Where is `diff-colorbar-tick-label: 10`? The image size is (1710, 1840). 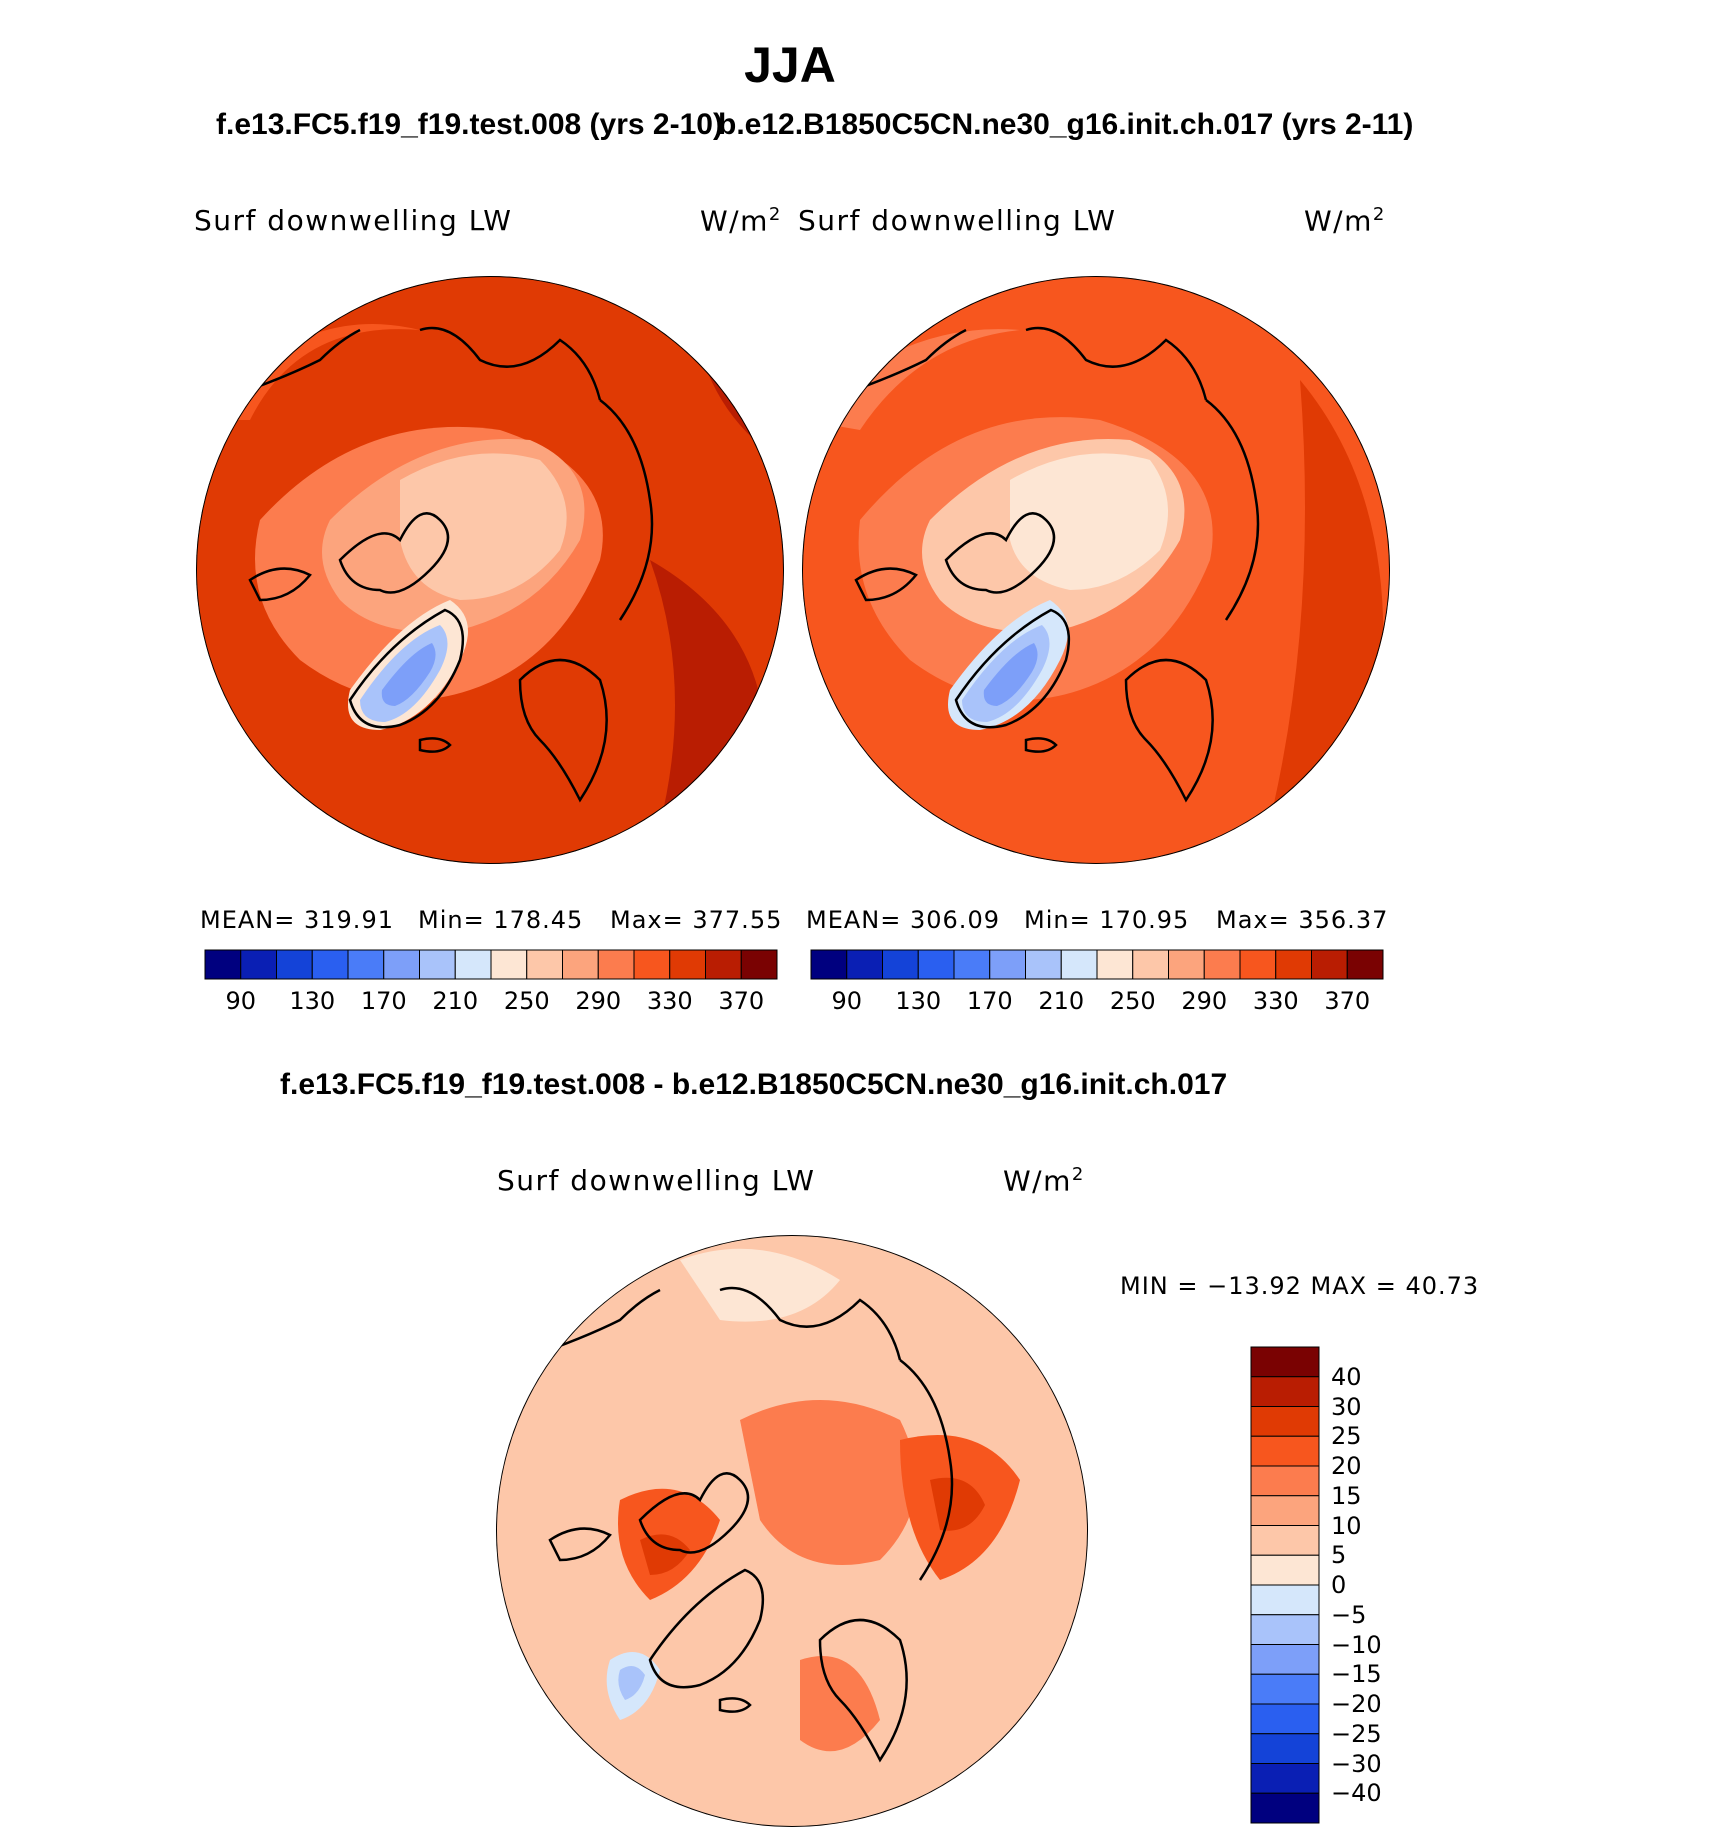
diff-colorbar-tick-label: 10 is located at coordinates (1346, 1525).